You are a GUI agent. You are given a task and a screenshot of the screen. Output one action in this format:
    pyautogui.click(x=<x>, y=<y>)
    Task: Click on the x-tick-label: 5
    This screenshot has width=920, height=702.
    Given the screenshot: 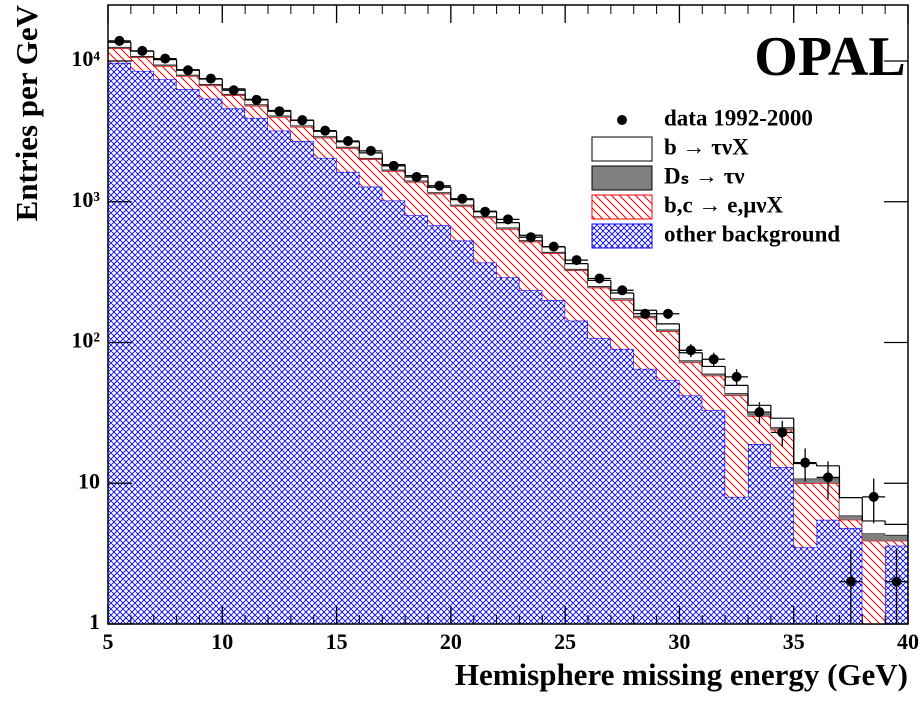 What is the action you would take?
    pyautogui.click(x=108, y=641)
    